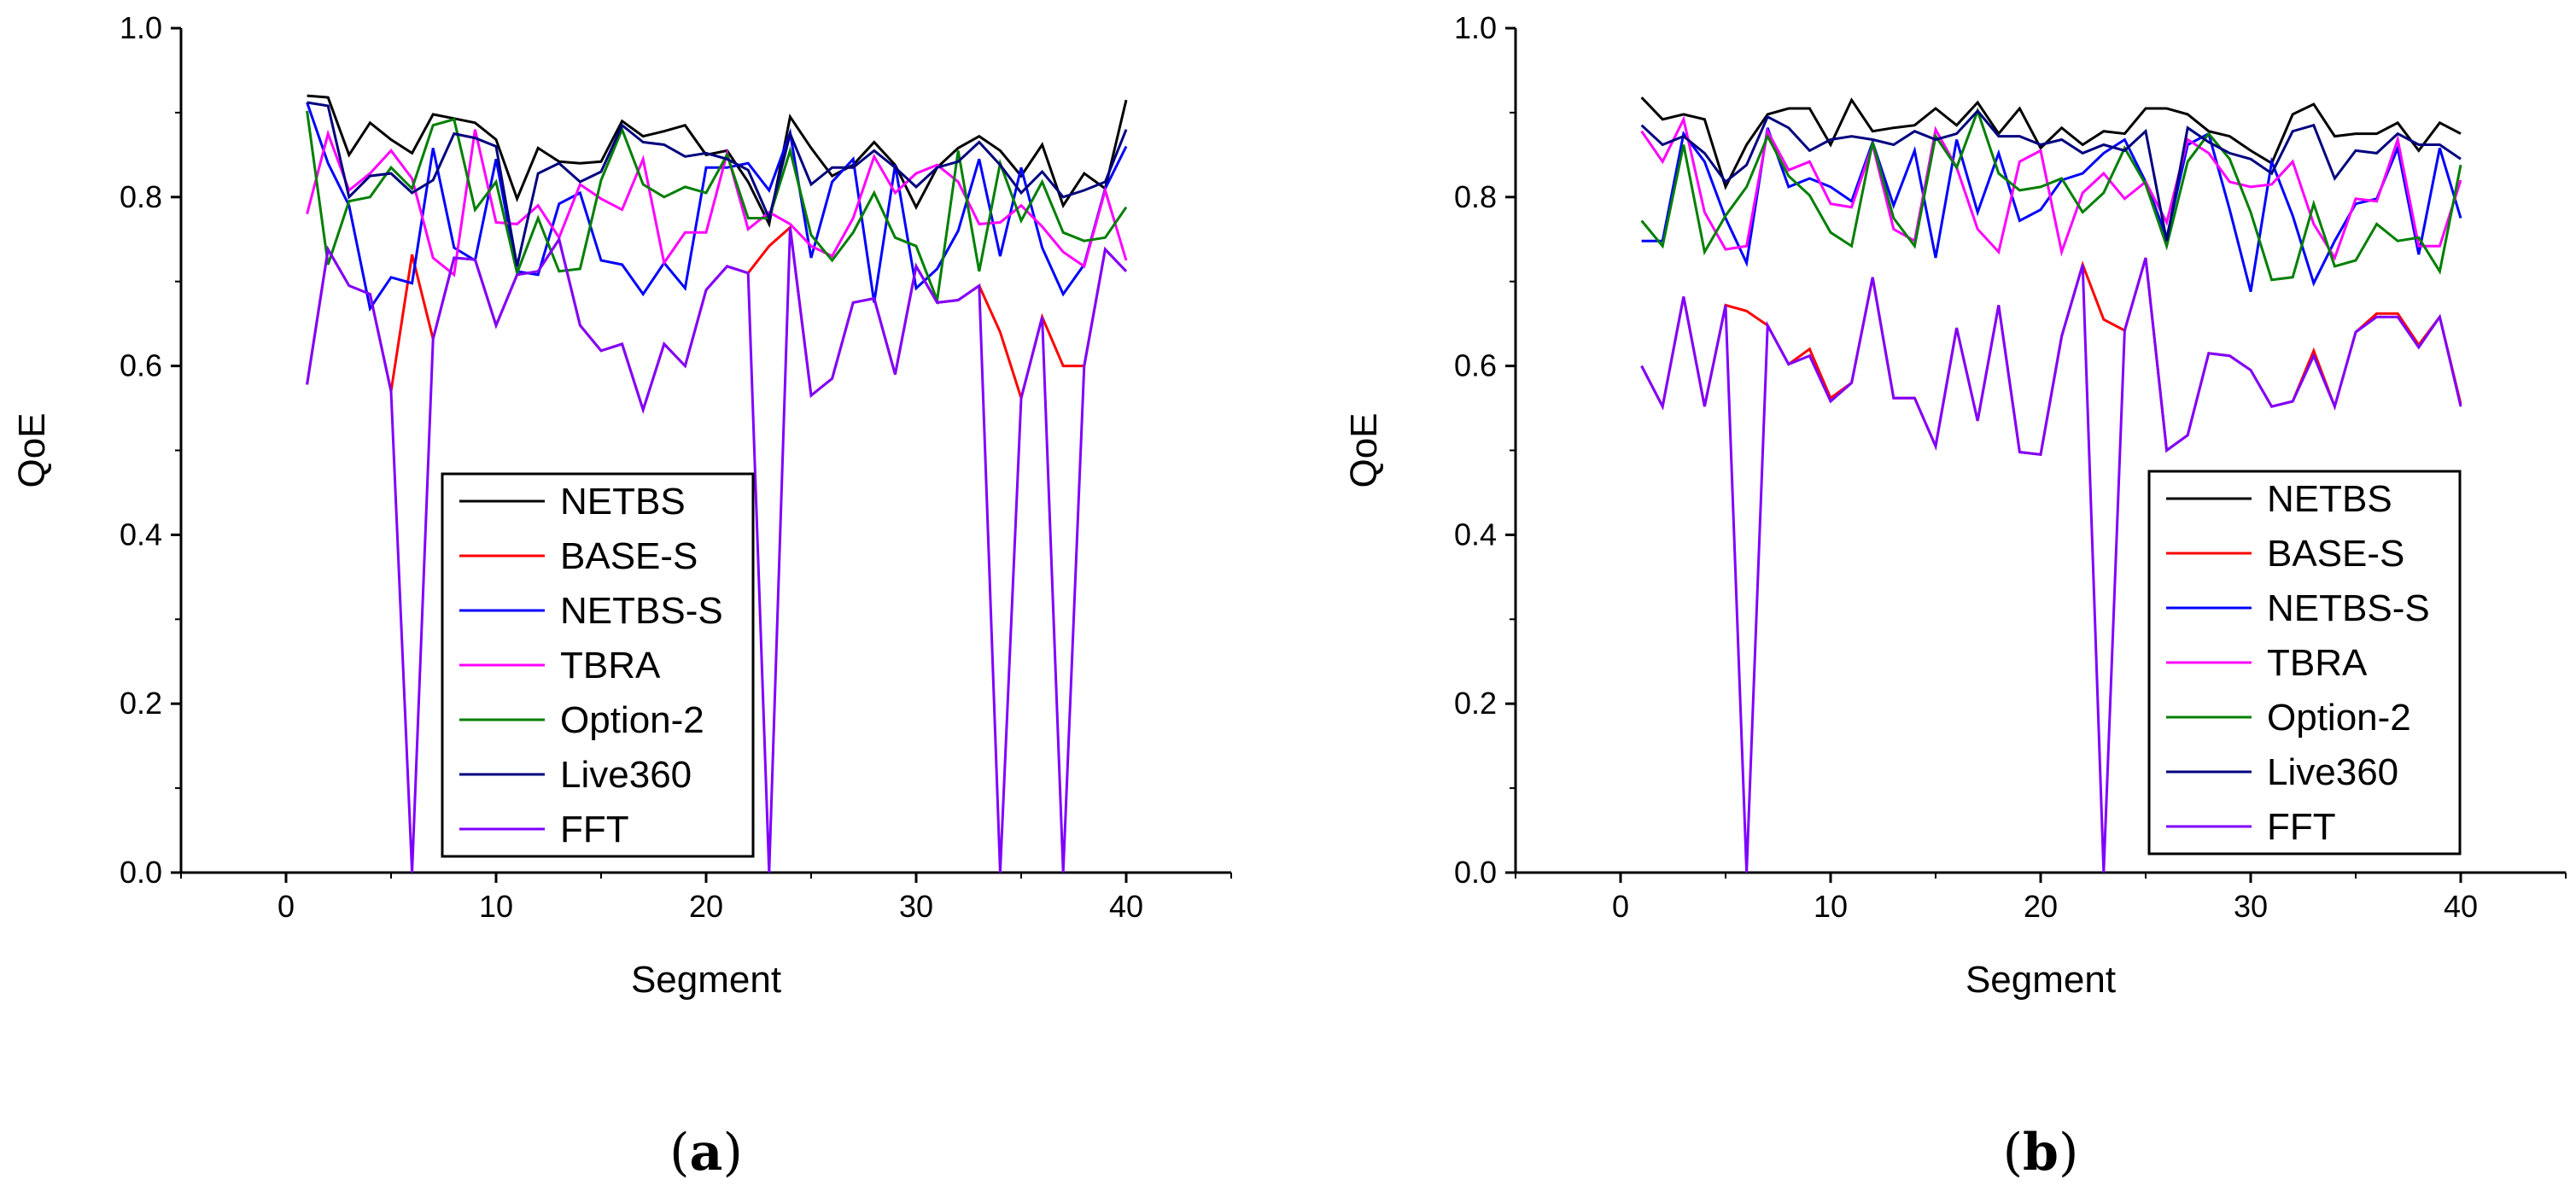  Describe the element at coordinates (706, 1153) in the screenshot. I see `panel-label: (a)` at that location.